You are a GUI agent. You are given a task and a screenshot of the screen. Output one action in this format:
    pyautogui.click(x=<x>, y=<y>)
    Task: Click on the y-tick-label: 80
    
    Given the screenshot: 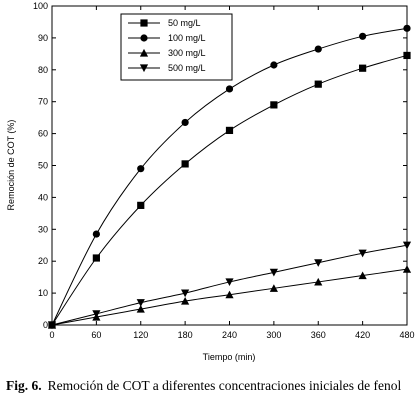 What is the action you would take?
    pyautogui.click(x=43, y=70)
    